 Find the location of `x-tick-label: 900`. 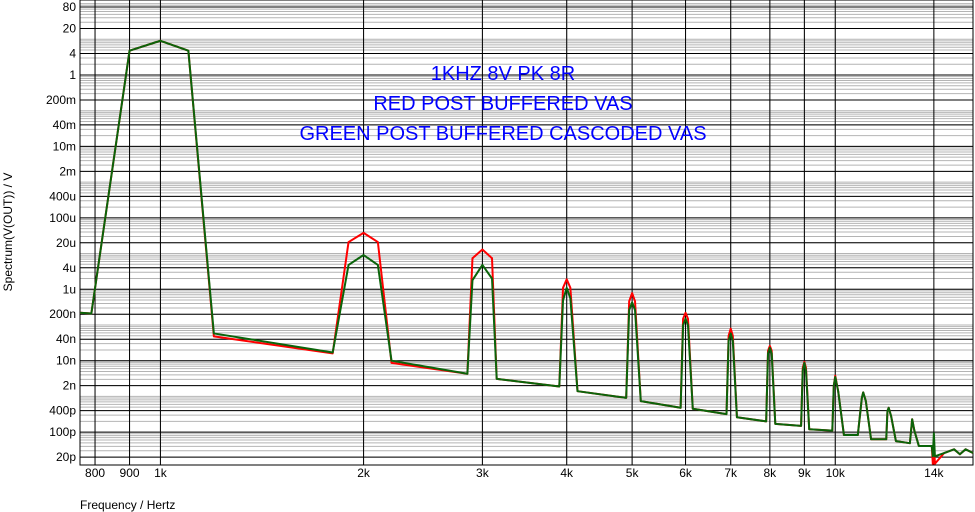

x-tick-label: 900 is located at coordinates (130, 473).